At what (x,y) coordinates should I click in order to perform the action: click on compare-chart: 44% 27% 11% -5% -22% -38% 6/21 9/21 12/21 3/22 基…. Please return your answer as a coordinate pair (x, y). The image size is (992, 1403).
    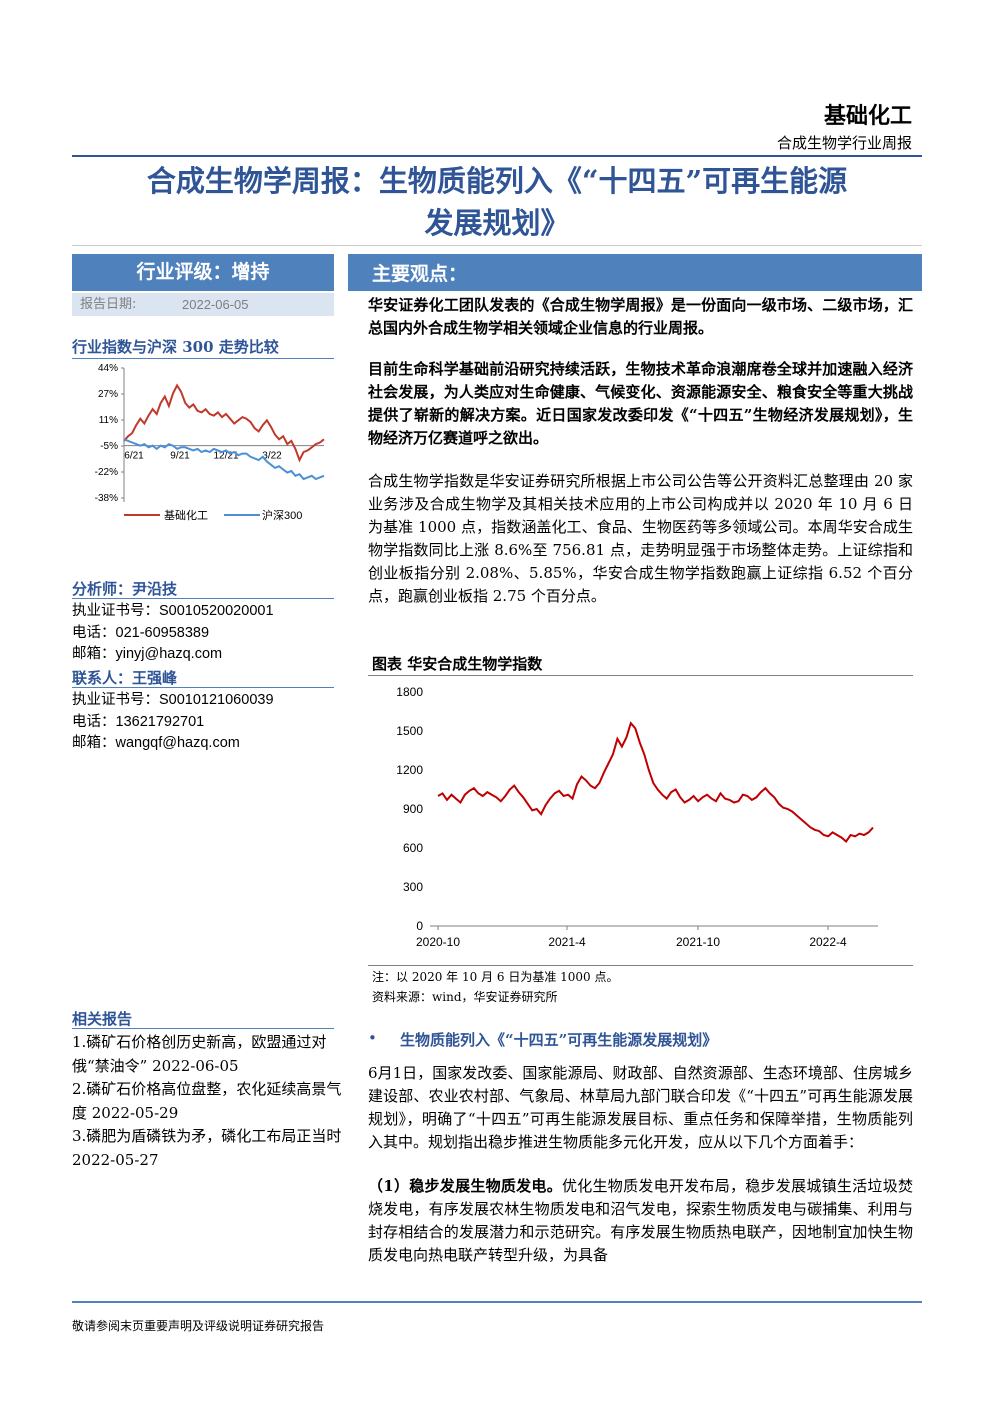
    Looking at the image, I should click on (210, 442).